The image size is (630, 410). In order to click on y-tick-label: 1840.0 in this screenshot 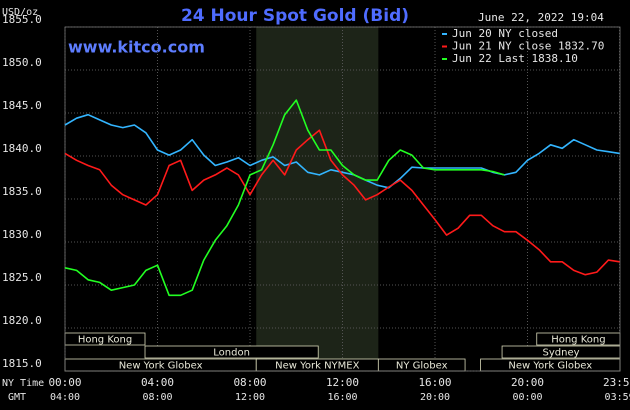, I will do `click(22, 148)`.